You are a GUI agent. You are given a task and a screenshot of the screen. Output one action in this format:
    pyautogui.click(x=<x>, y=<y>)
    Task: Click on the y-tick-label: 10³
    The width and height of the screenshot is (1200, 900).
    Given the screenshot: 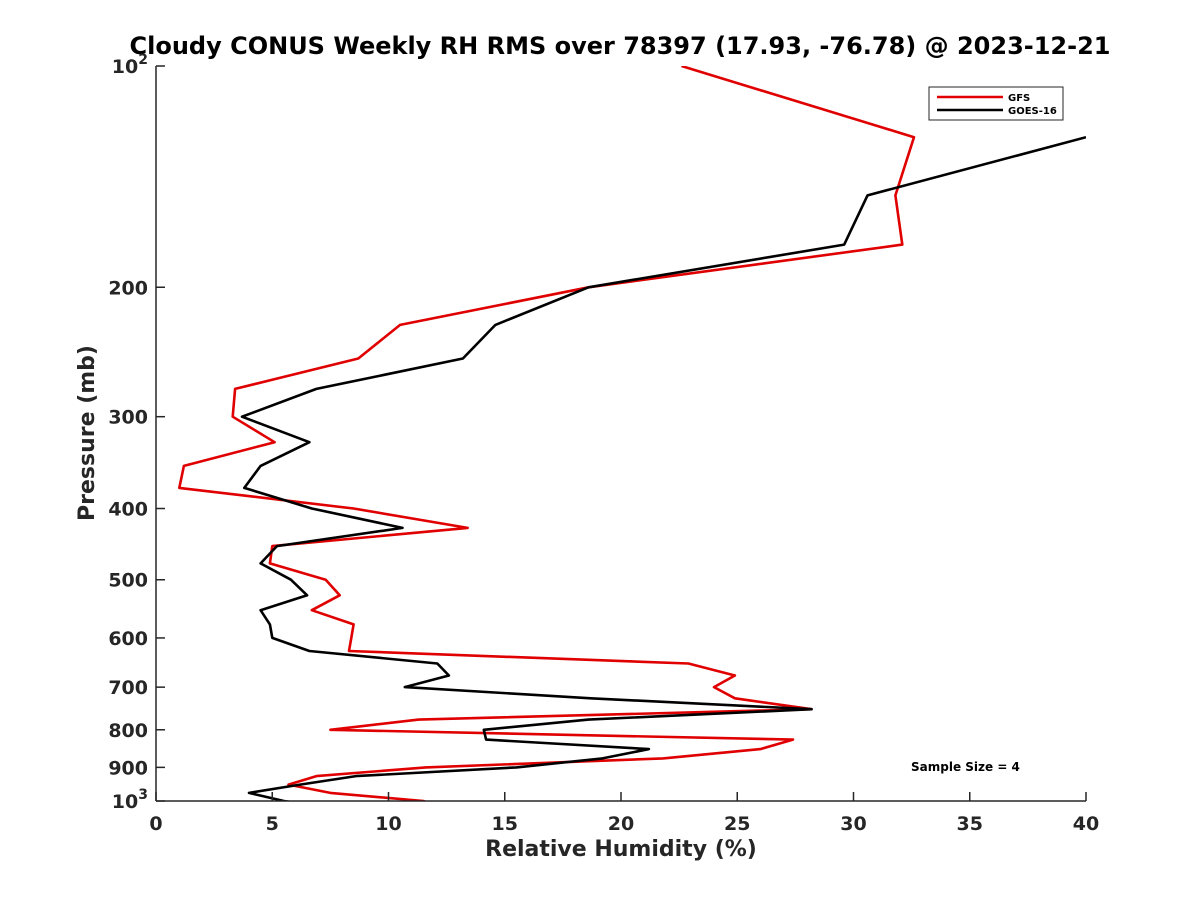 What is the action you would take?
    pyautogui.click(x=130, y=800)
    